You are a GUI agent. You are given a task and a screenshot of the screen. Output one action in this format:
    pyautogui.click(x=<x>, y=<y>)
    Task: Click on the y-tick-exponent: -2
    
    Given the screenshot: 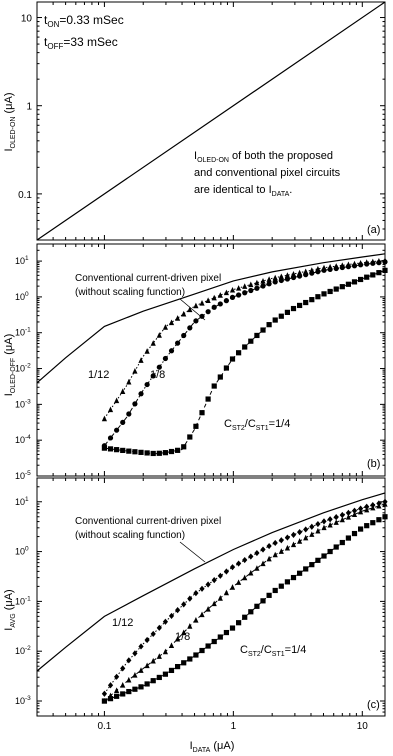 What is the action you would take?
    pyautogui.click(x=28, y=366)
    